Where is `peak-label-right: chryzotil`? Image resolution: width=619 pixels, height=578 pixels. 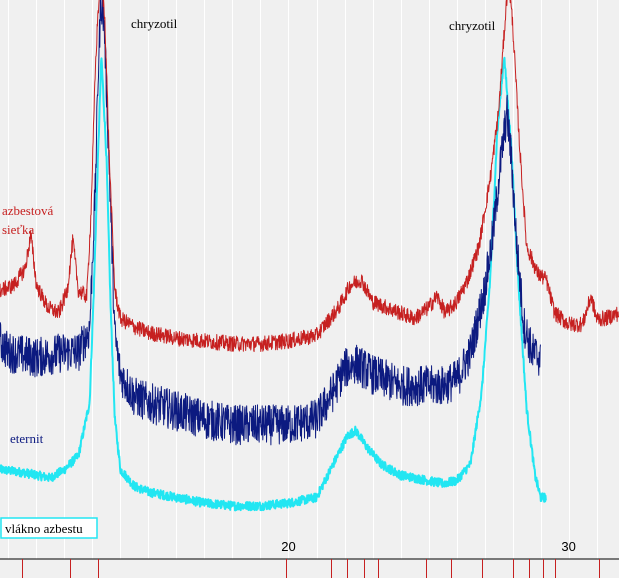 peak-label-right: chryzotil is located at coordinates (472, 25).